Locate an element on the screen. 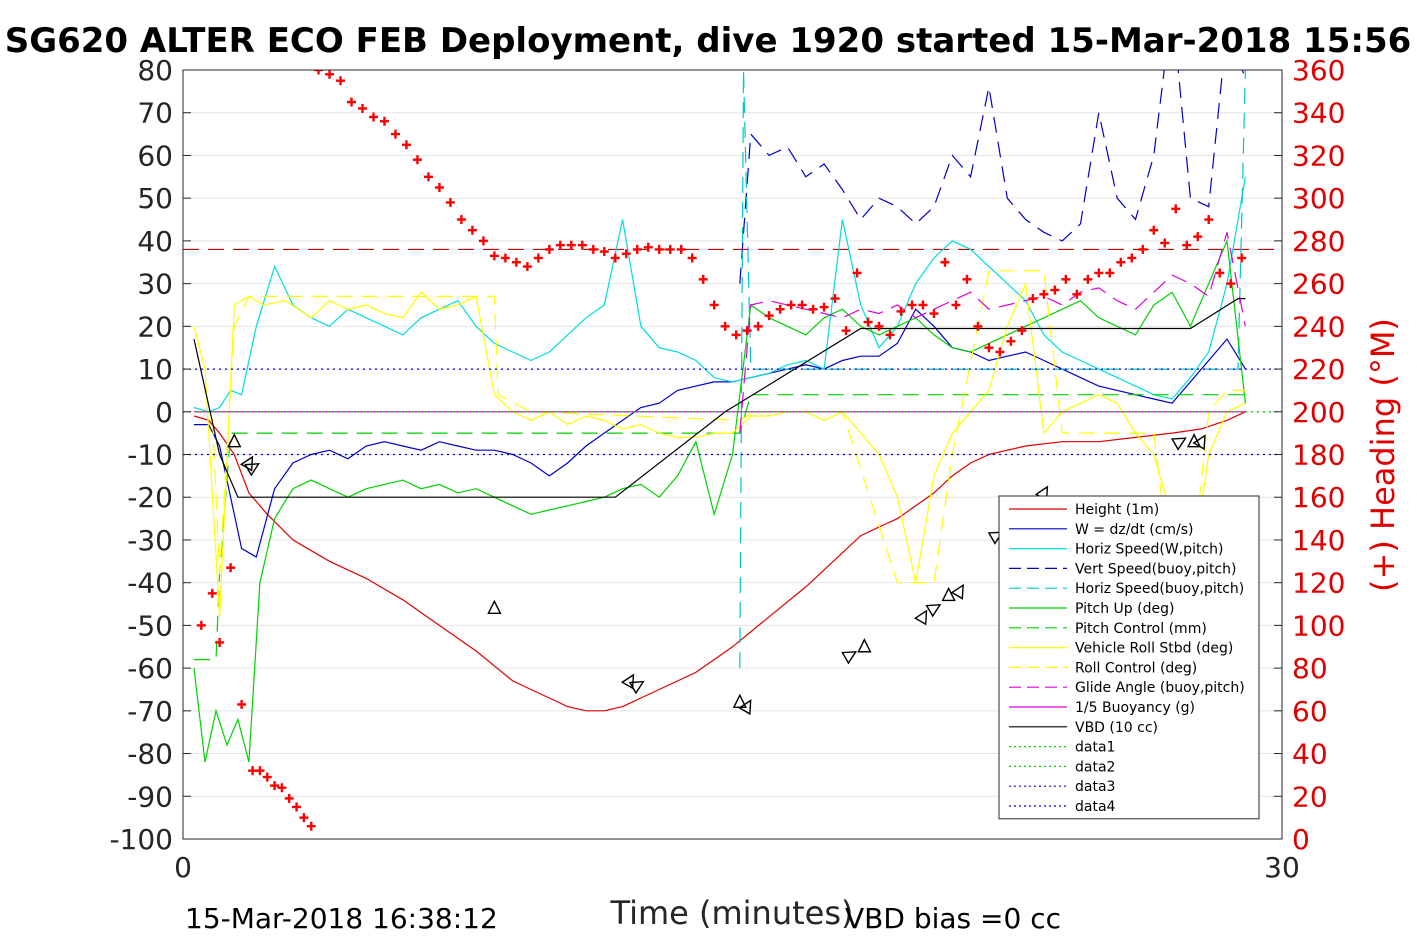 The image size is (1417, 945). legend-label-pitch-control-mm: Pitch Control (mm) is located at coordinates (1141, 629).